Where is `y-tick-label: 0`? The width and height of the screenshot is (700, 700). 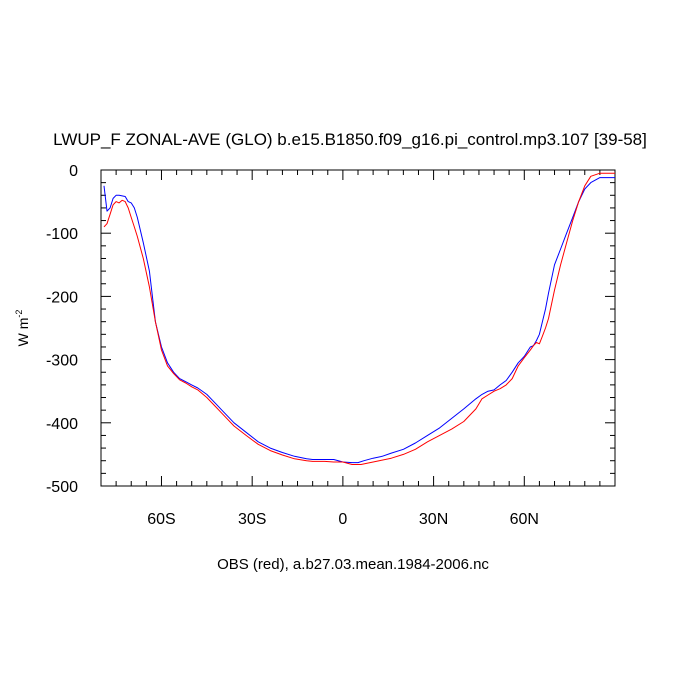
y-tick-label: 0 is located at coordinates (73, 171).